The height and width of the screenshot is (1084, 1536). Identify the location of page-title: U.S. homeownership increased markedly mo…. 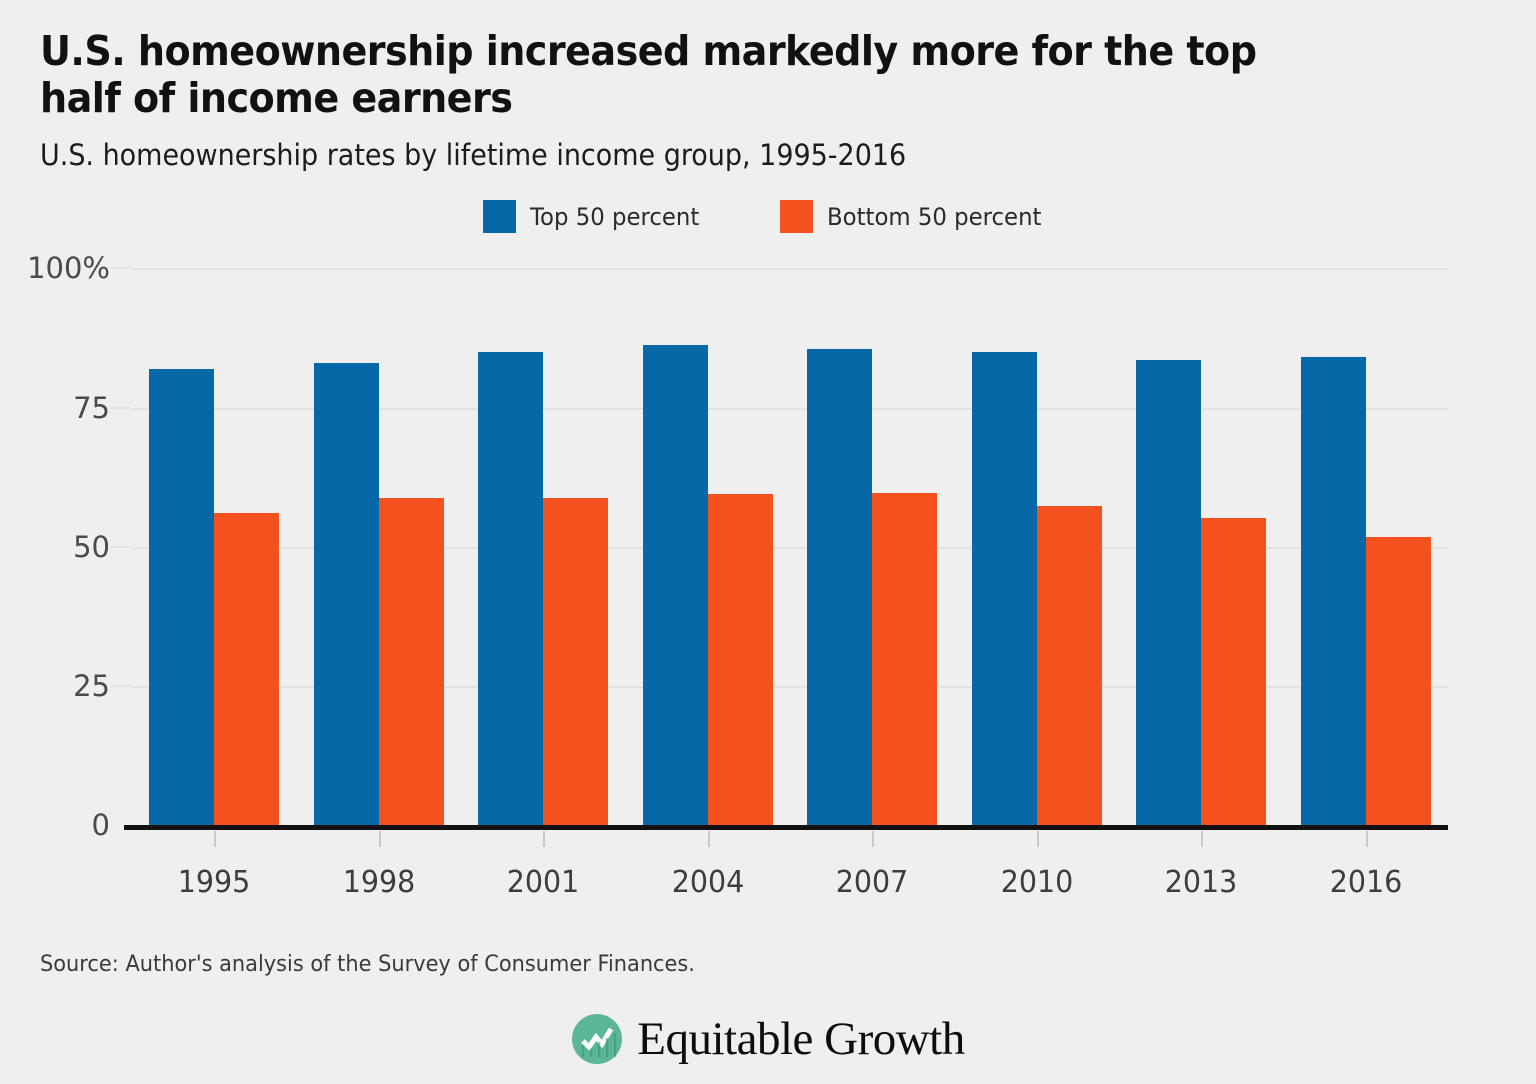
(648, 75).